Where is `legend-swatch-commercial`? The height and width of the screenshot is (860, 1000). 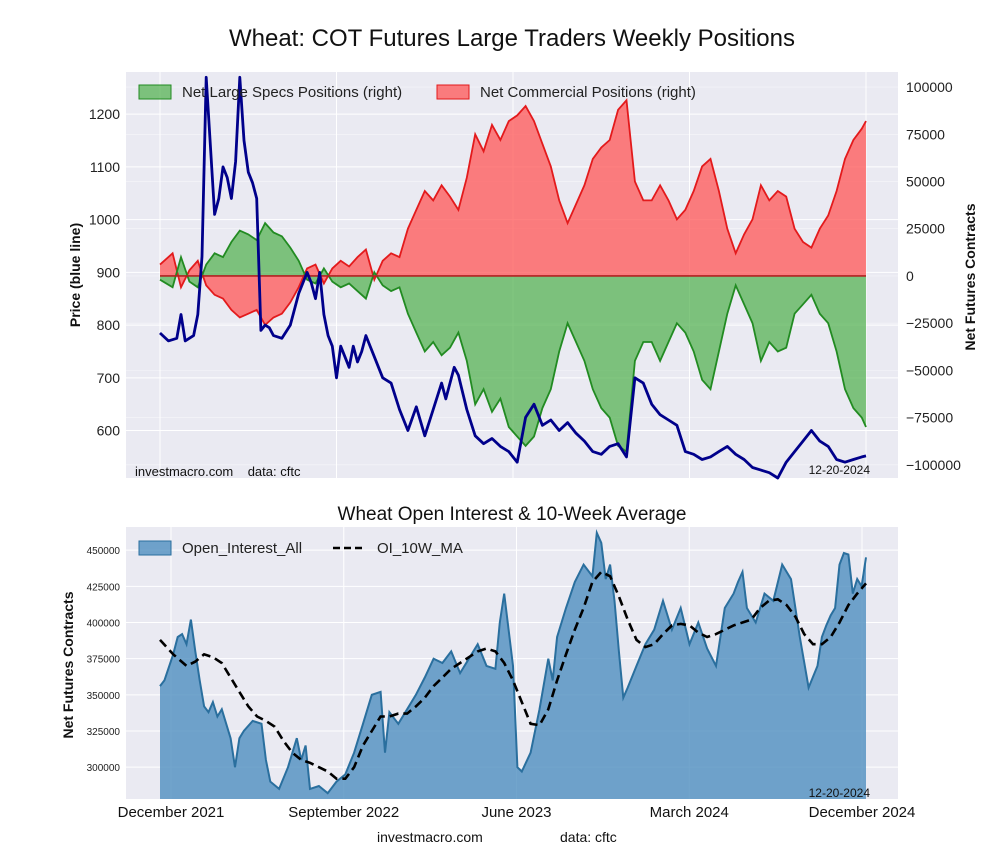 legend-swatch-commercial is located at coordinates (453, 92).